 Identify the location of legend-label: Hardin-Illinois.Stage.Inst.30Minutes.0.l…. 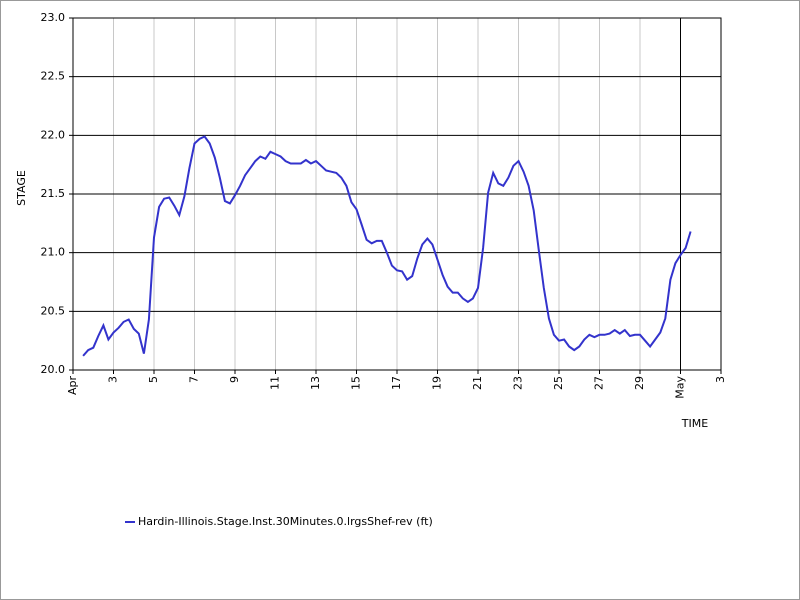
(285, 521).